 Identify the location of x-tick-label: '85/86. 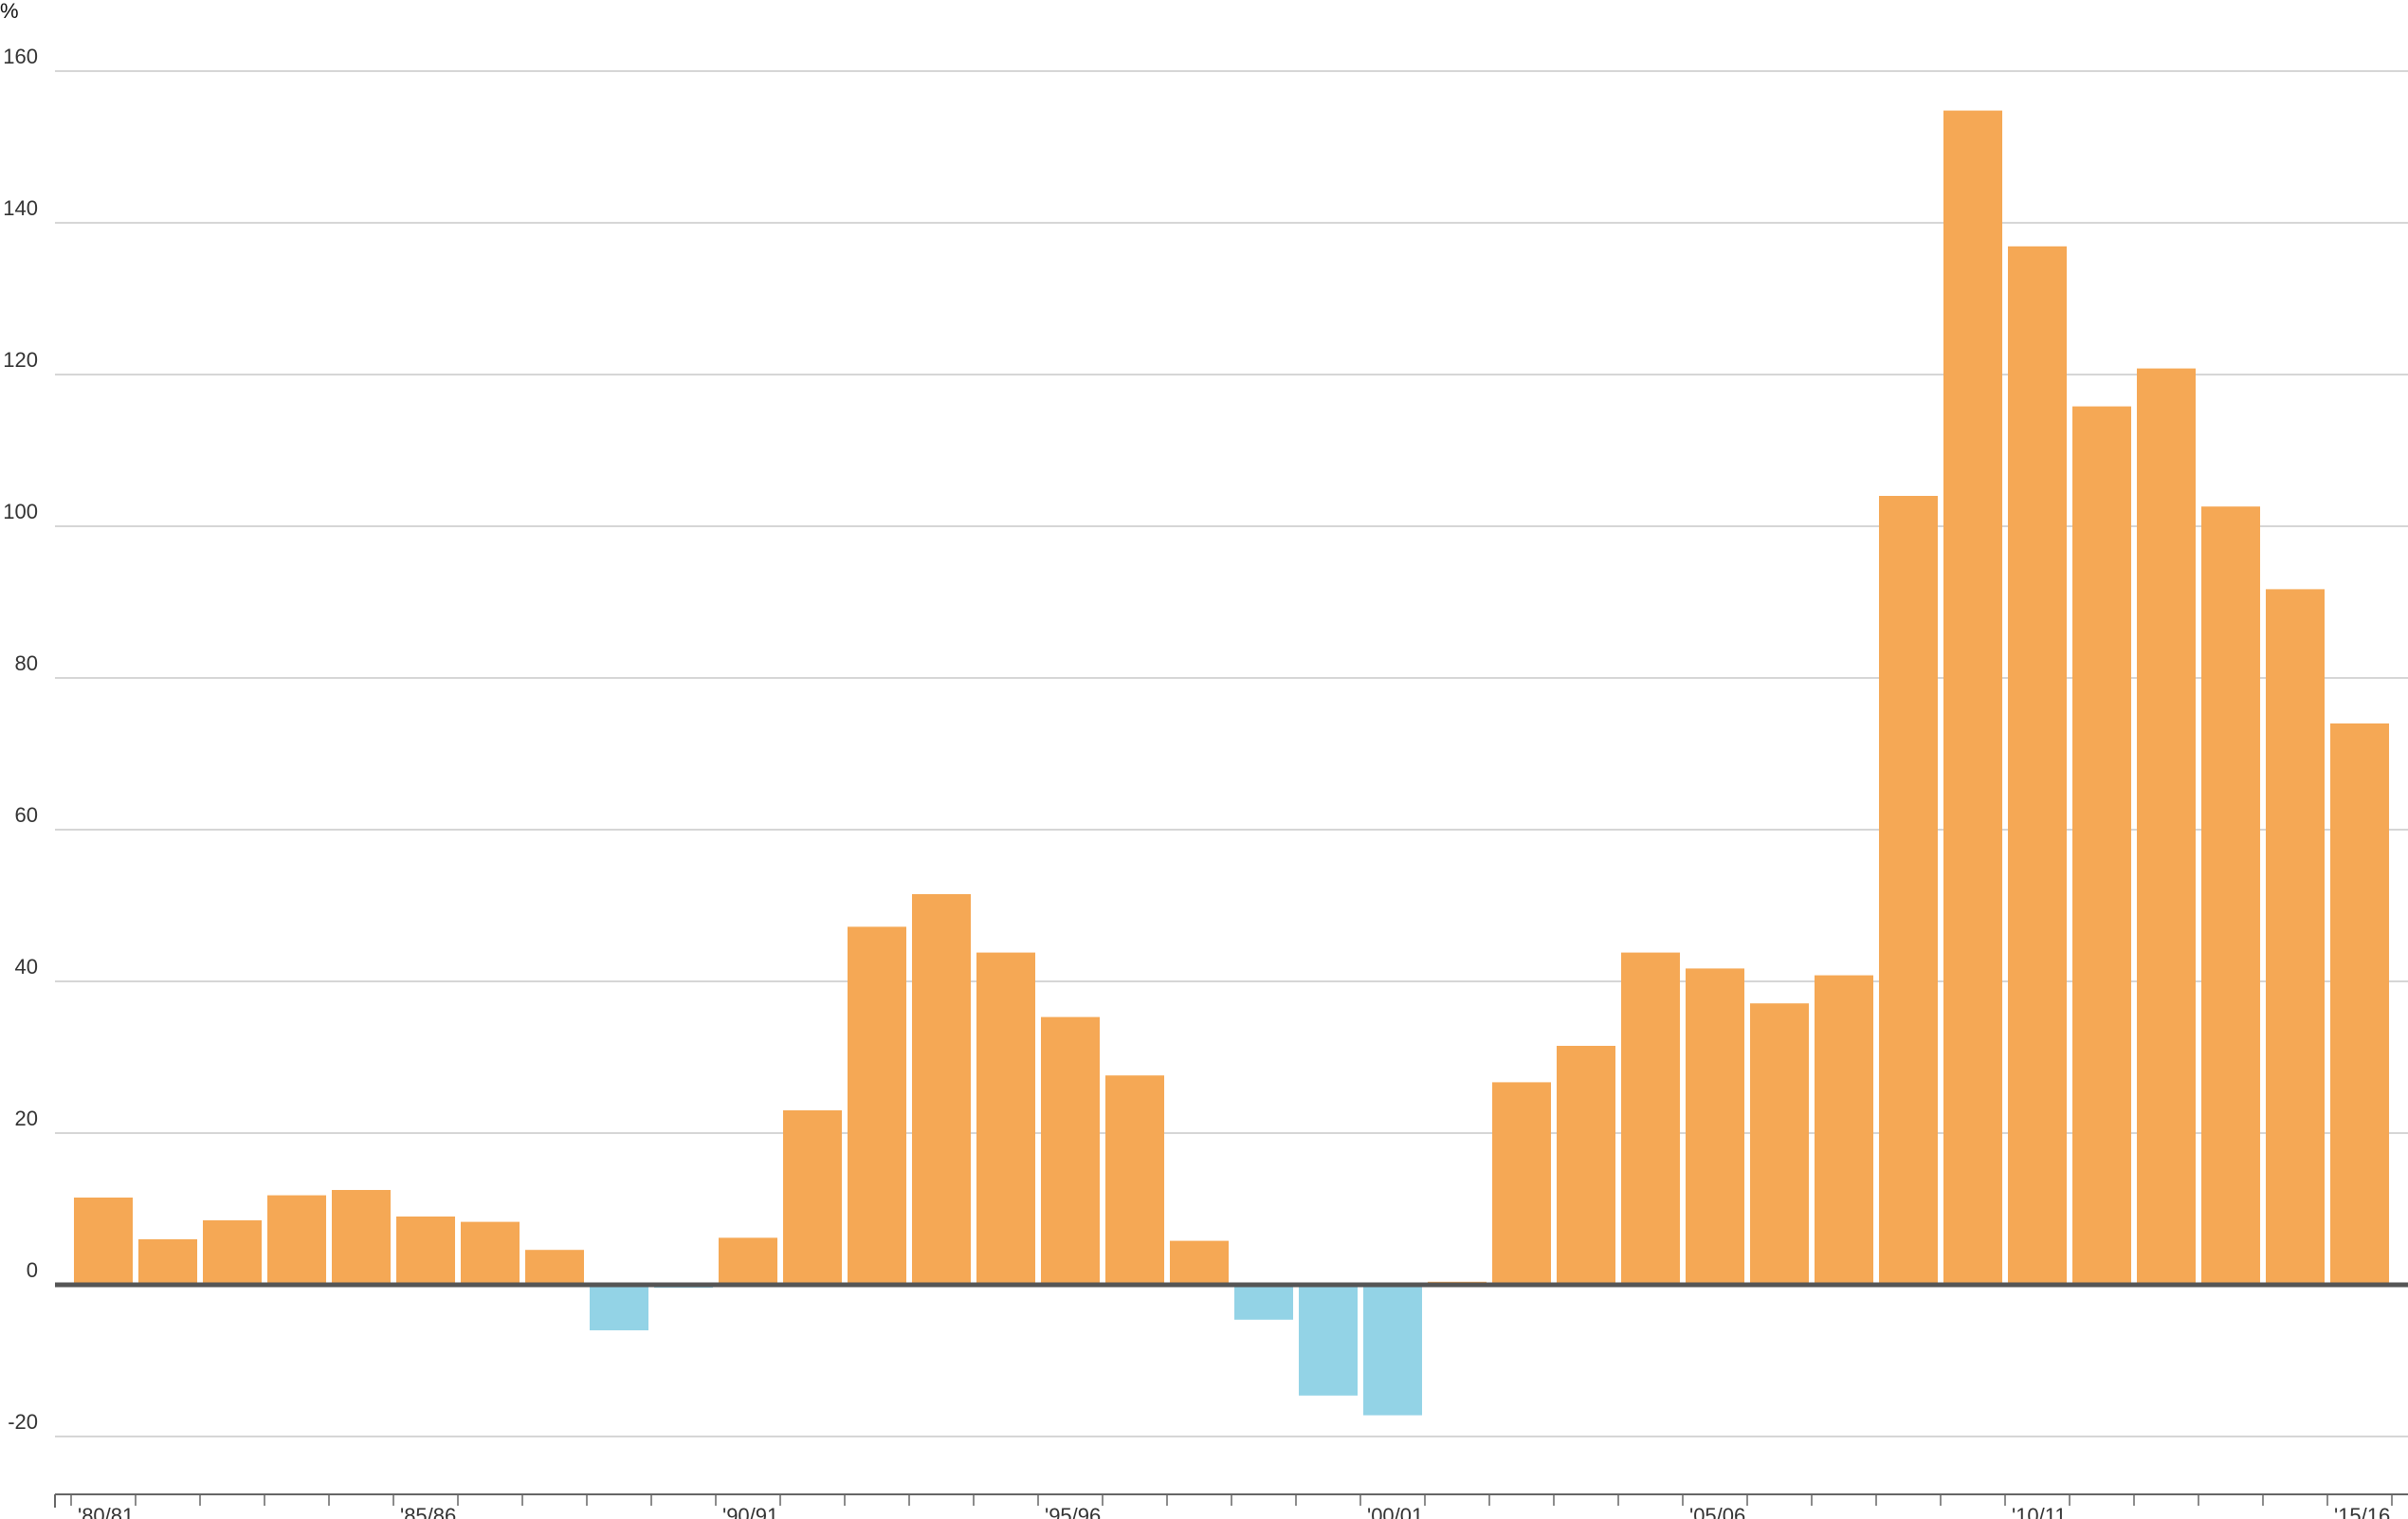
(428, 1512).